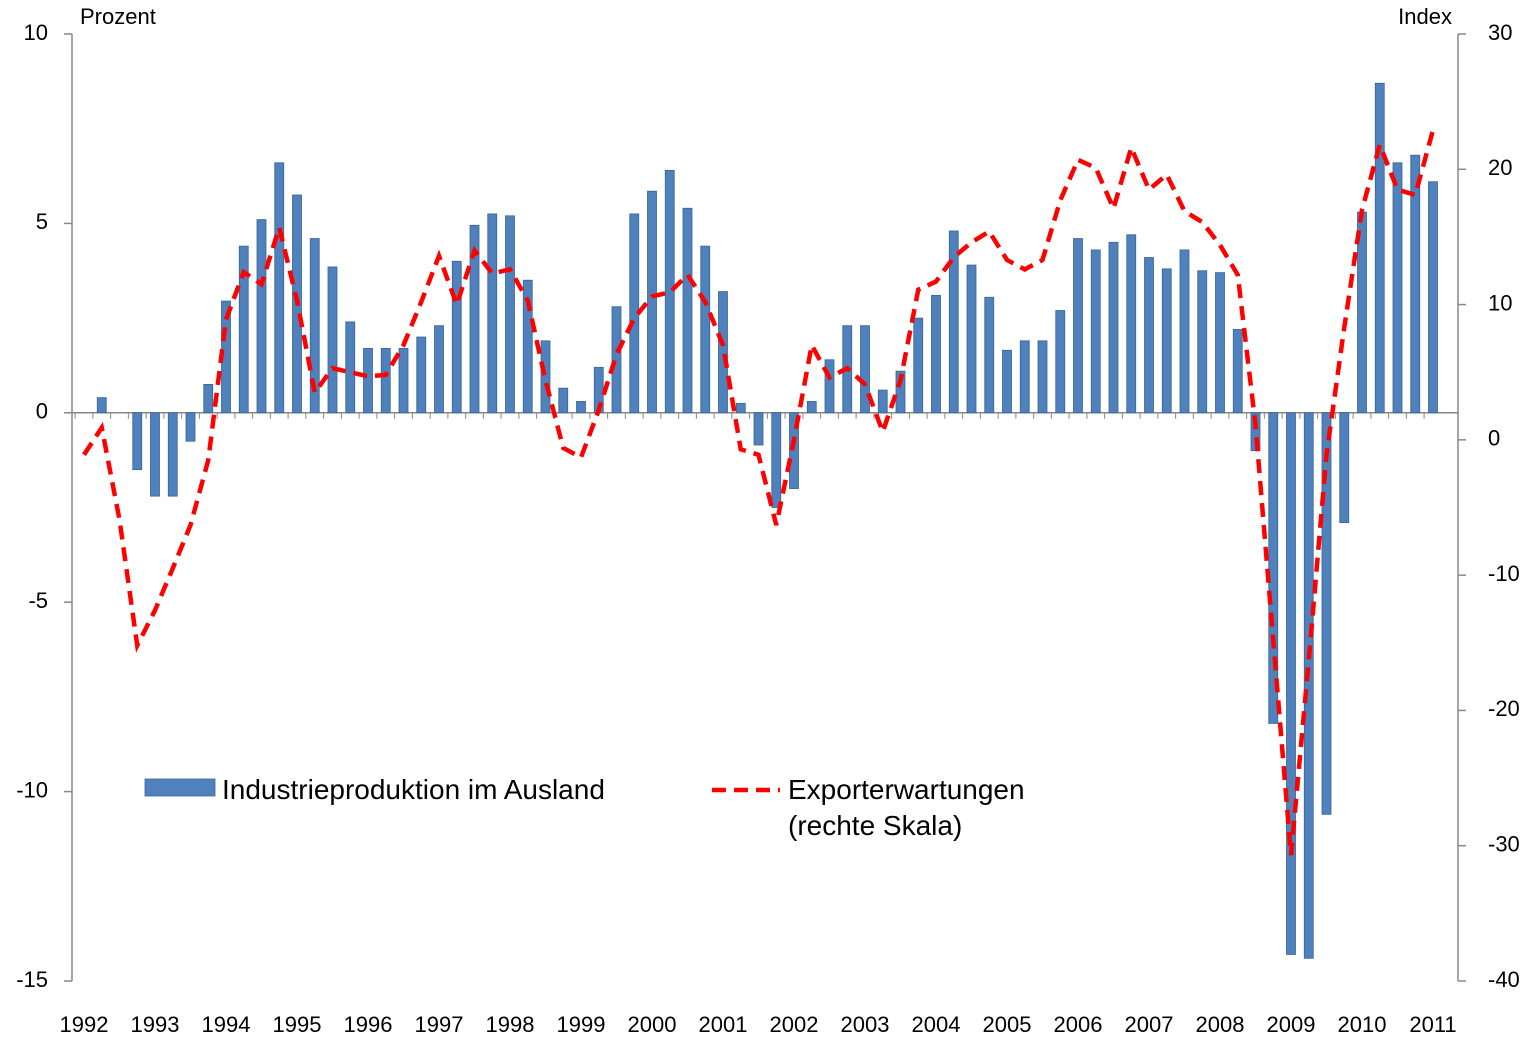 Image resolution: width=1535 pixels, height=1038 pixels. What do you see at coordinates (794, 1024) in the screenshot?
I see `x-tick-label: 2002` at bounding box center [794, 1024].